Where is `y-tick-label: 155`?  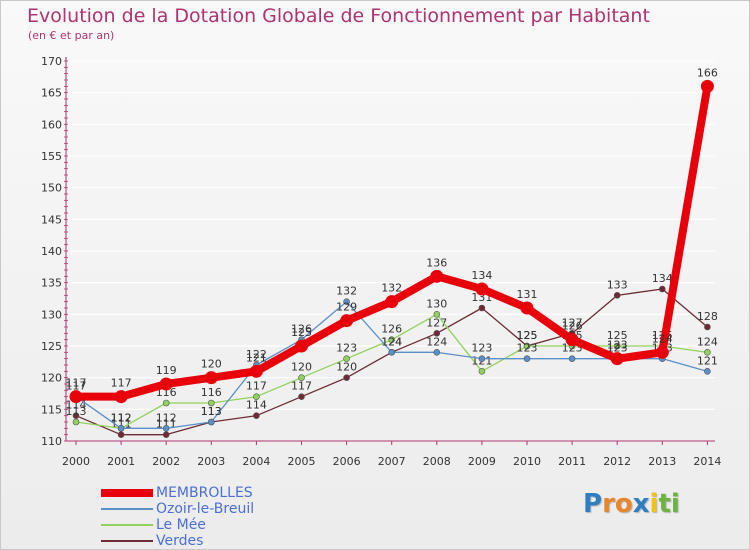
y-tick-label: 155 is located at coordinates (51, 156).